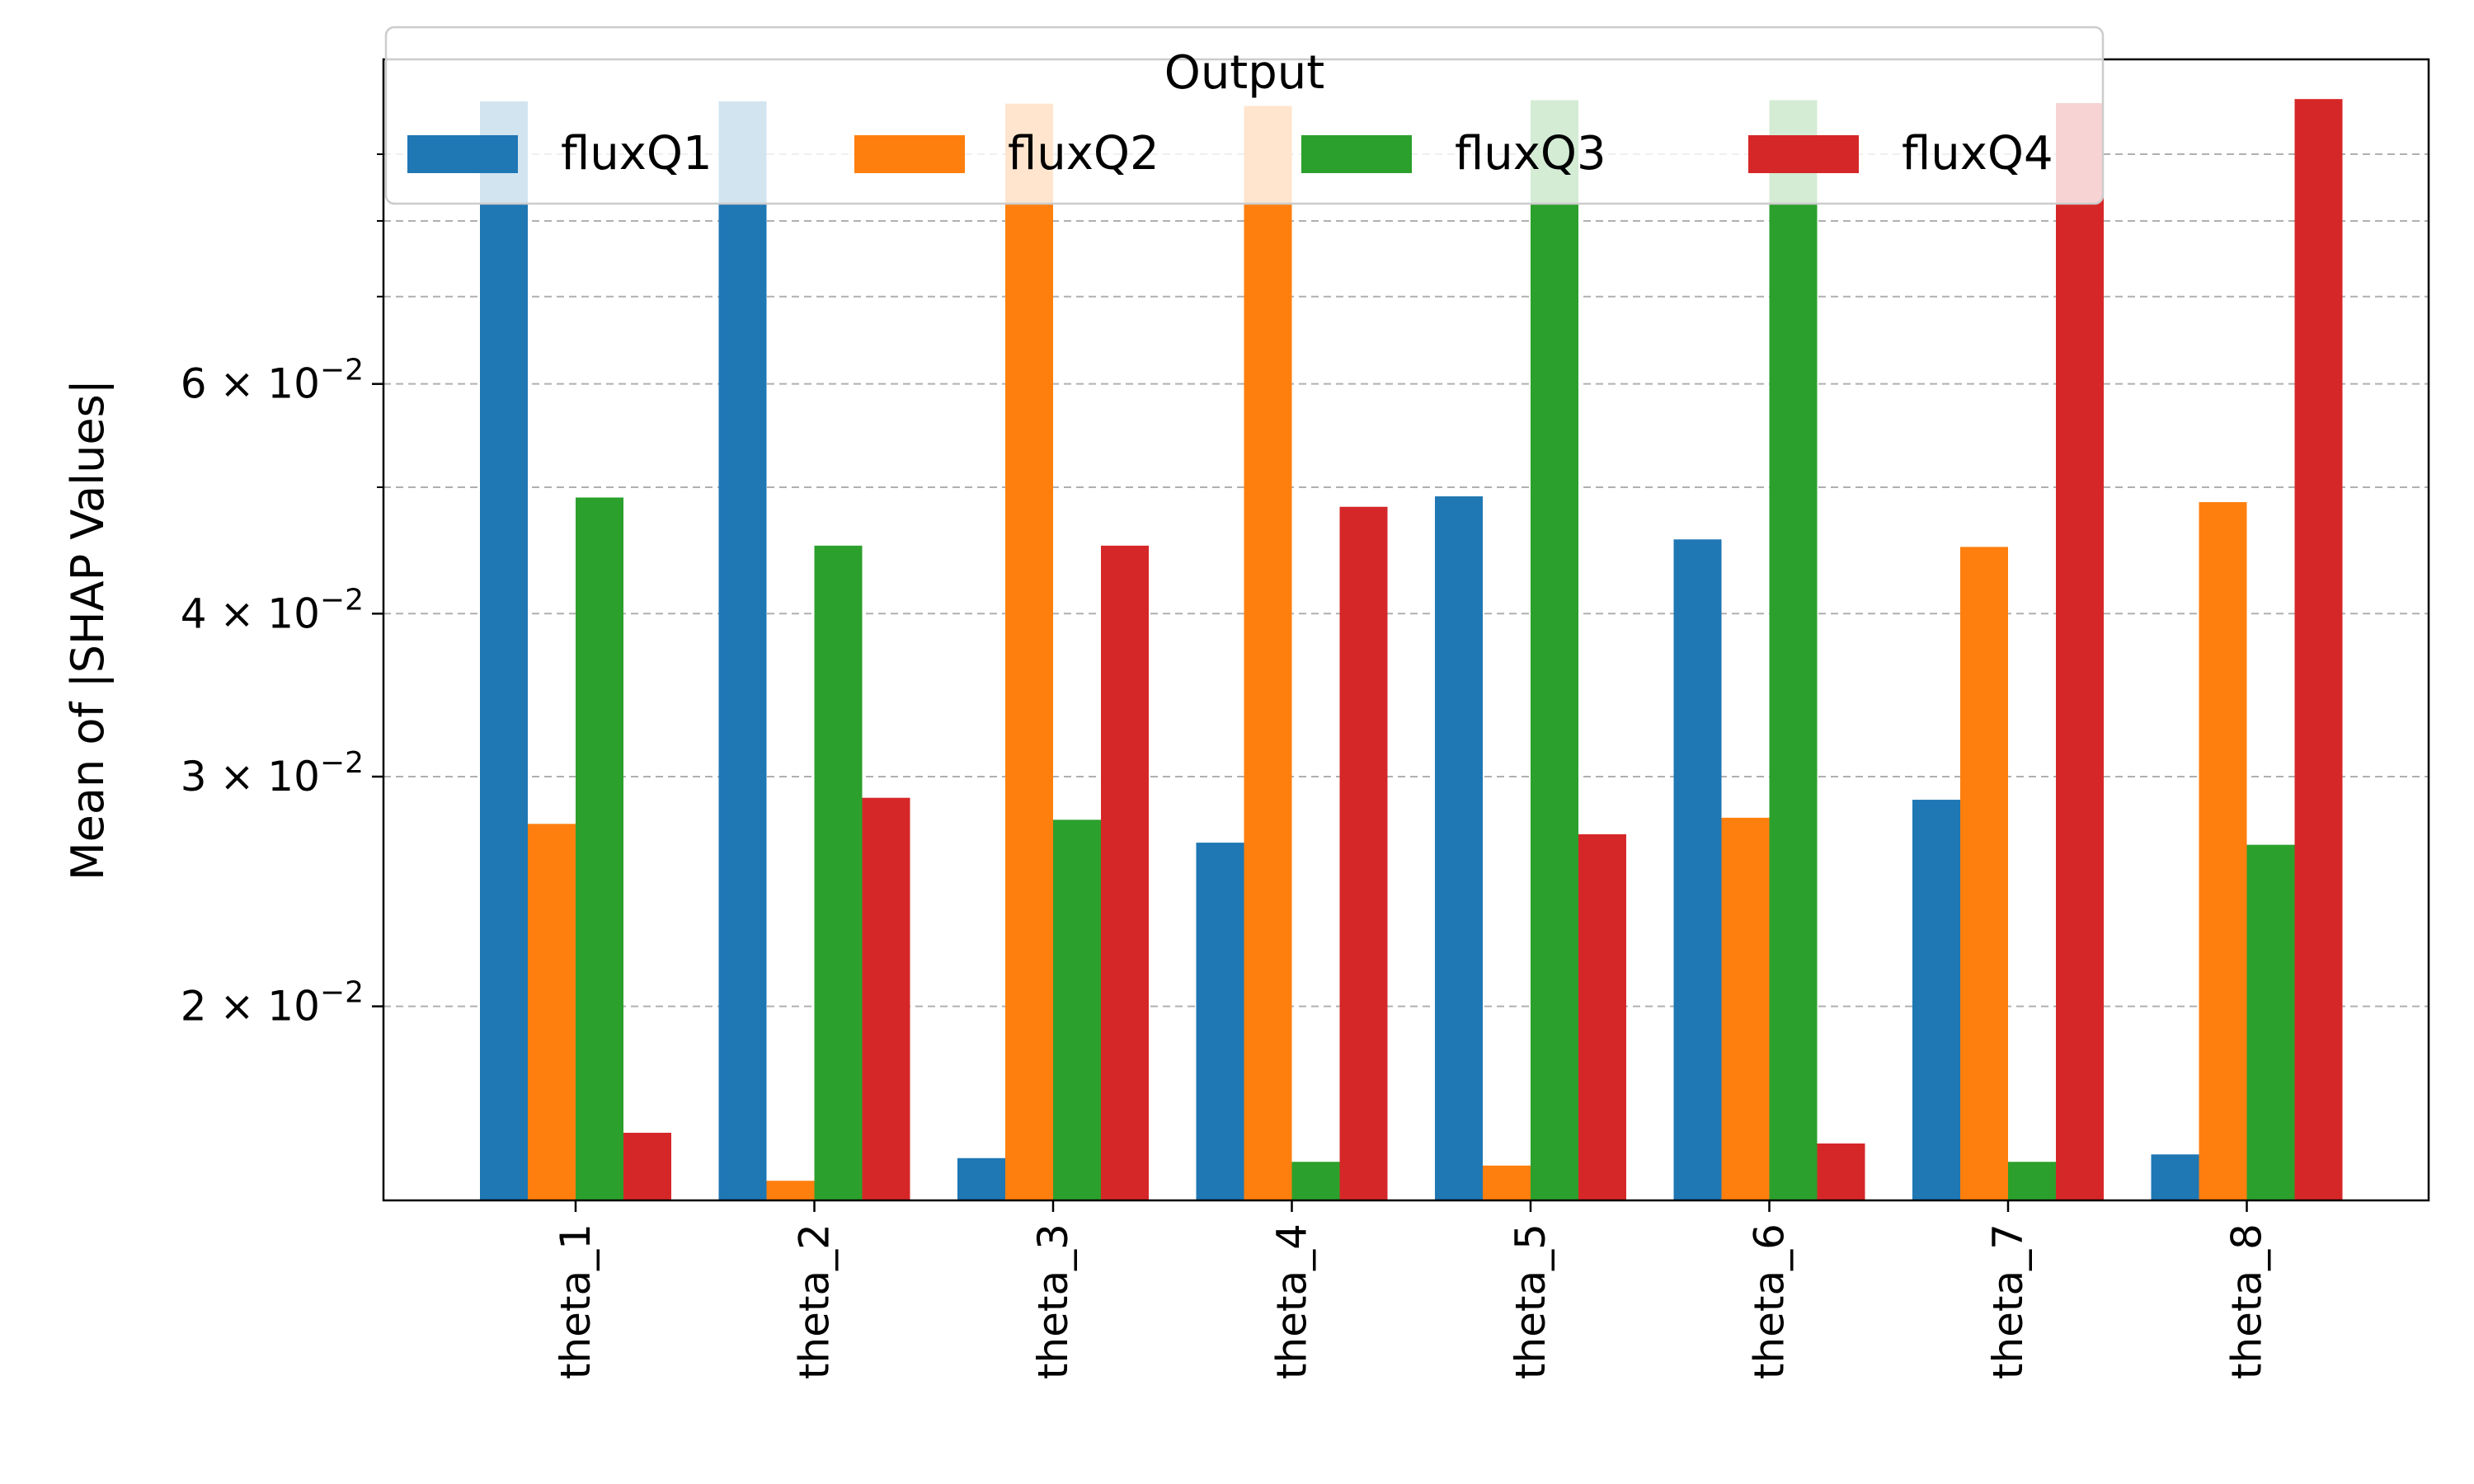 This screenshot has width=2474, height=1484. I want to click on y-tick-label: 2 × 10⁻², so click(272, 1004).